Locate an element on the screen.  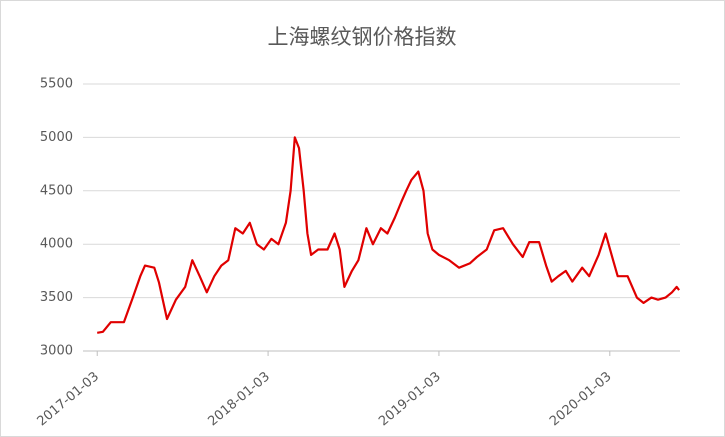
y-tick-label: 5500 is located at coordinates (56, 84).